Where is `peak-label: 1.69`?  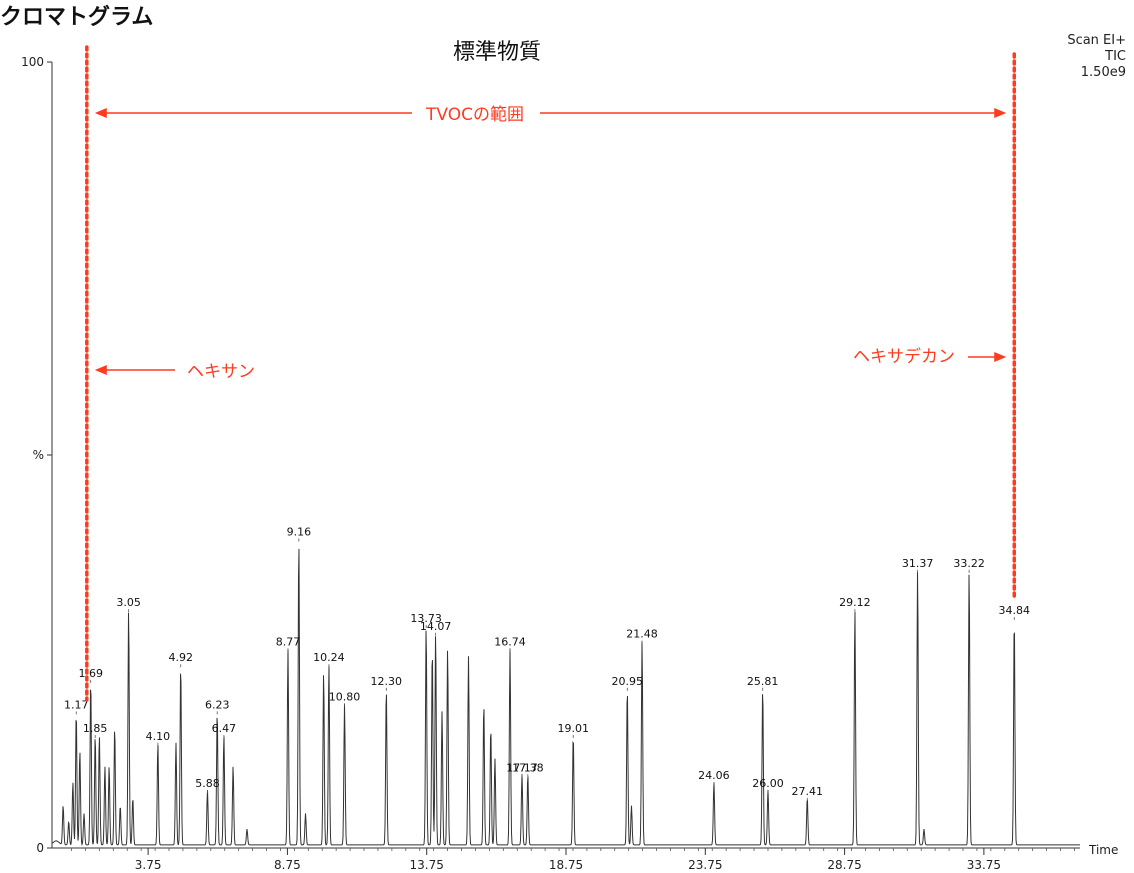 peak-label: 1.69 is located at coordinates (90, 673).